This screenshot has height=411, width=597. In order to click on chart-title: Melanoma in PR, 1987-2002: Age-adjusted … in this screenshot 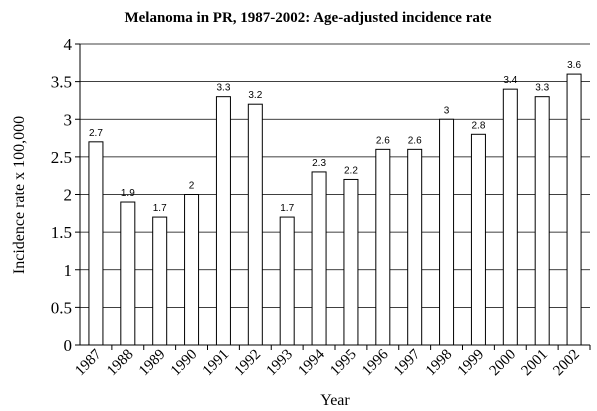, I will do `click(307, 18)`.